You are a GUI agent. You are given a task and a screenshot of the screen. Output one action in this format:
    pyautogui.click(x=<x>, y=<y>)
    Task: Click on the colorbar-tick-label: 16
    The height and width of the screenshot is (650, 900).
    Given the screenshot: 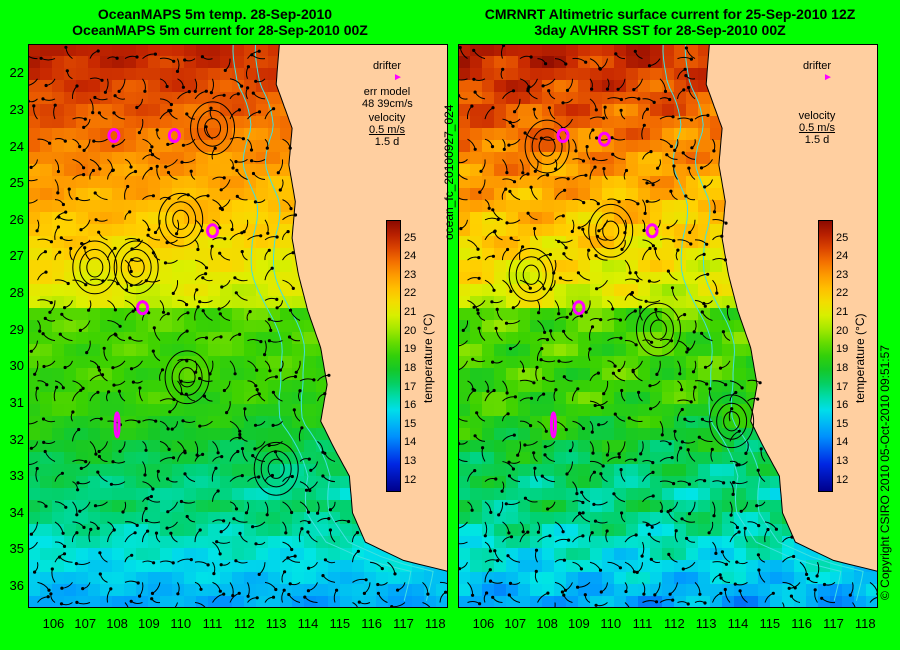 What is the action you would take?
    pyautogui.click(x=842, y=405)
    